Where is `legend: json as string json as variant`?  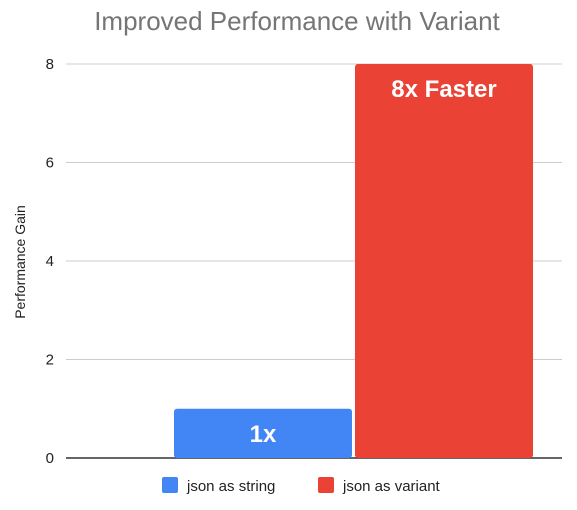 legend: json as string json as variant is located at coordinates (301, 486).